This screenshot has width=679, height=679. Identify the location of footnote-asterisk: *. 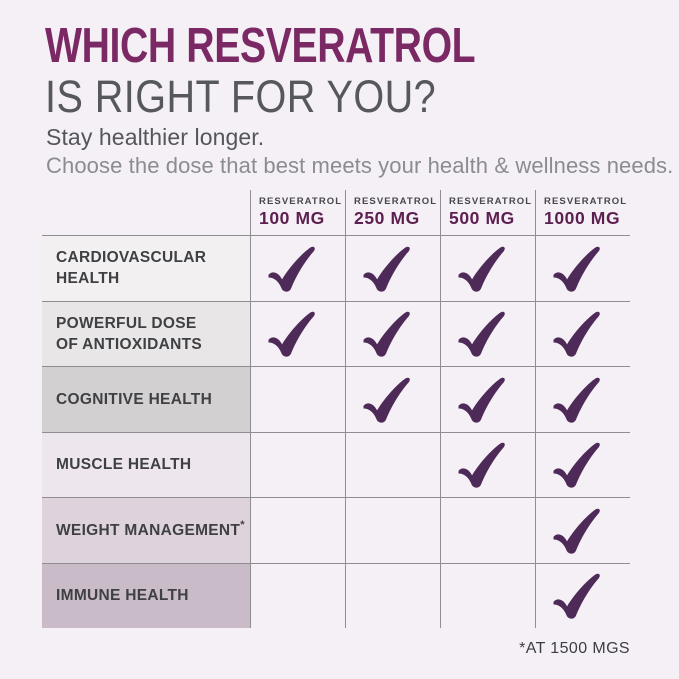
(242, 524).